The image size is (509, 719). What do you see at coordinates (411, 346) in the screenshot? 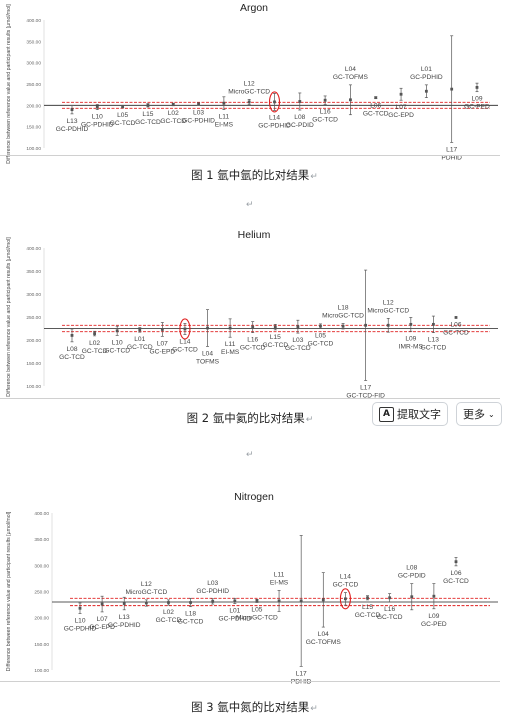
I see `point-method-label: IMR-MS` at bounding box center [411, 346].